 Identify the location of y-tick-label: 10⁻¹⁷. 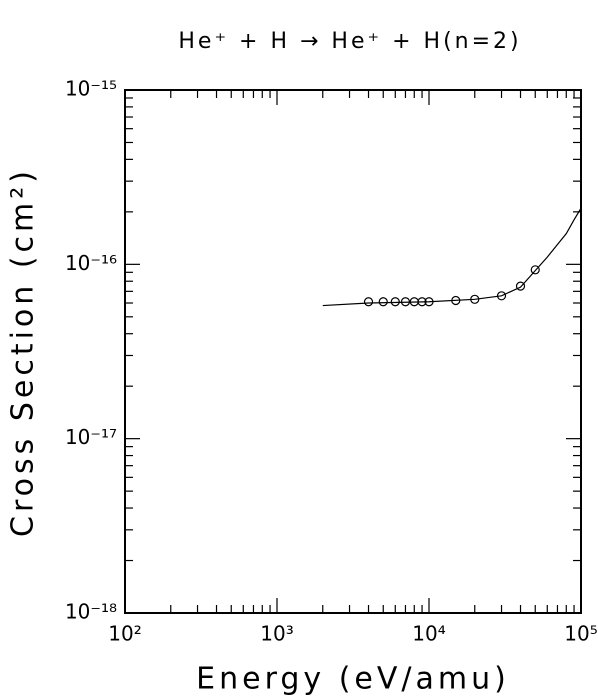
(91, 437).